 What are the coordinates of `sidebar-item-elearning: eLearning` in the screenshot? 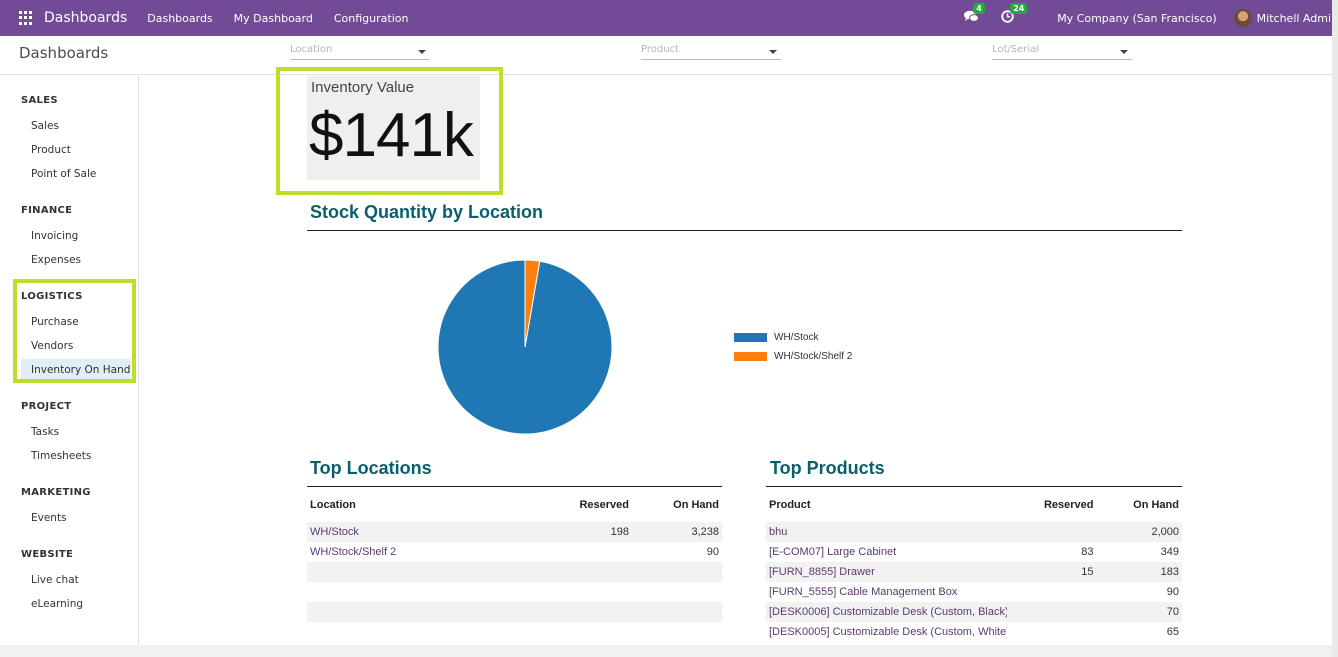 It's located at (57, 604).